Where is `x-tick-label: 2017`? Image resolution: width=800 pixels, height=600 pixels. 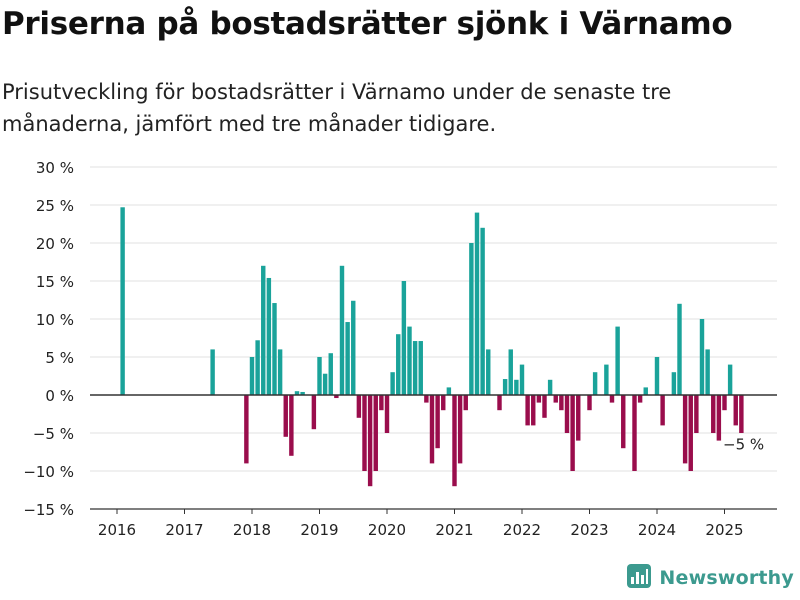 x-tick-label: 2017 is located at coordinates (184, 530).